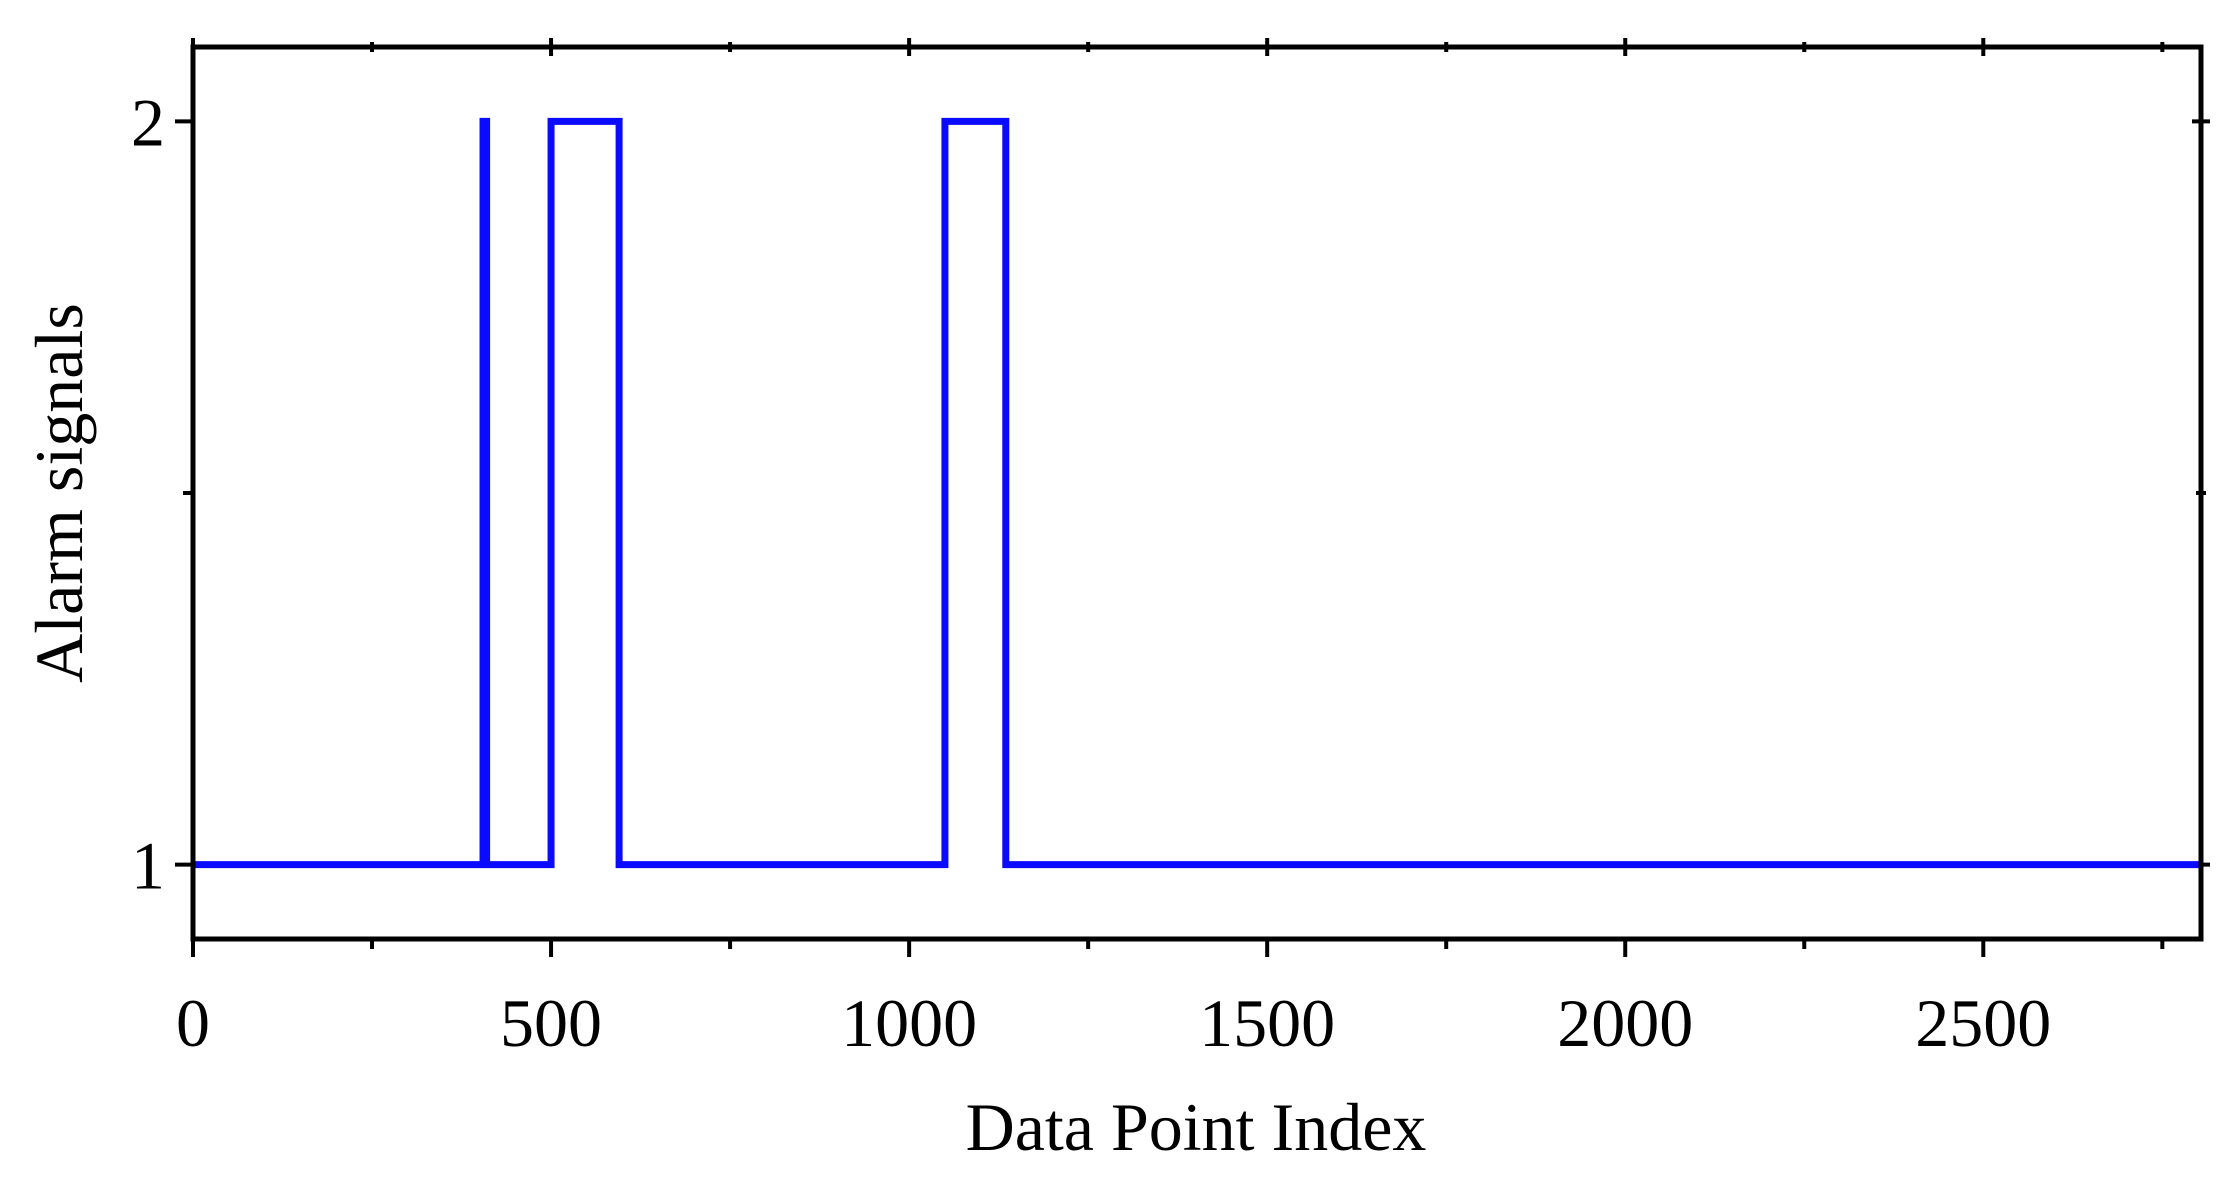 The image size is (2238, 1180). What do you see at coordinates (148, 122) in the screenshot?
I see `y-tick-label: 2` at bounding box center [148, 122].